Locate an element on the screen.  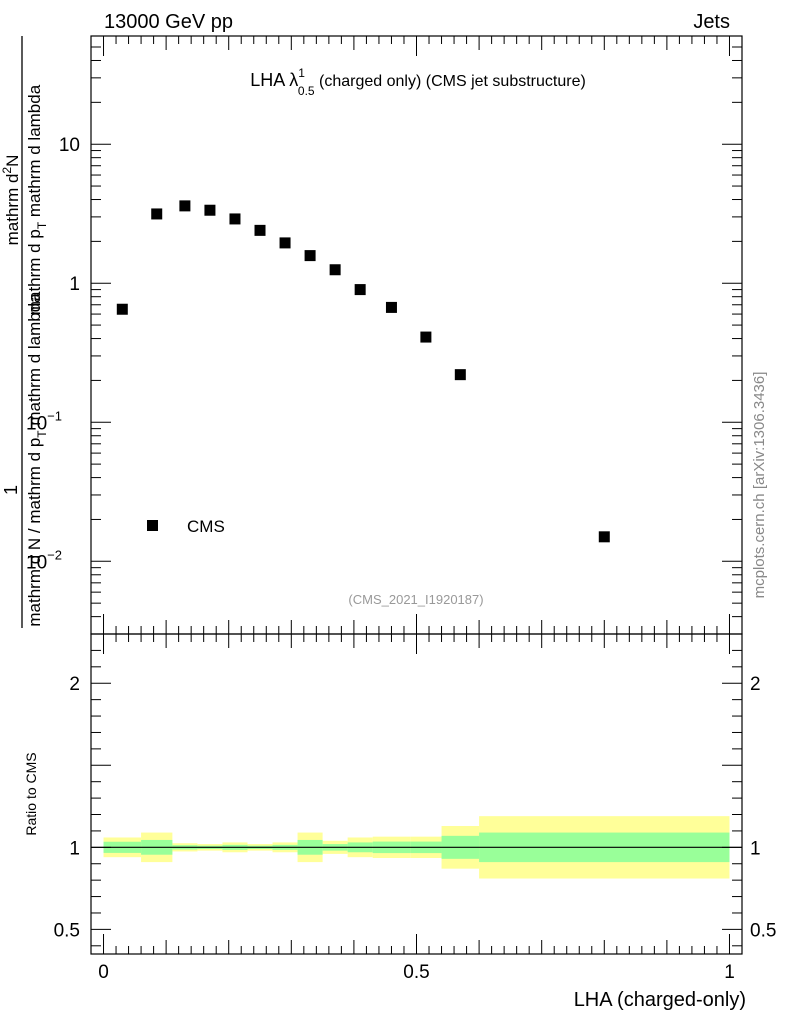
watermark: mcplots.cern.ch [arXiv:1306.3436] is located at coordinates (759, 485).